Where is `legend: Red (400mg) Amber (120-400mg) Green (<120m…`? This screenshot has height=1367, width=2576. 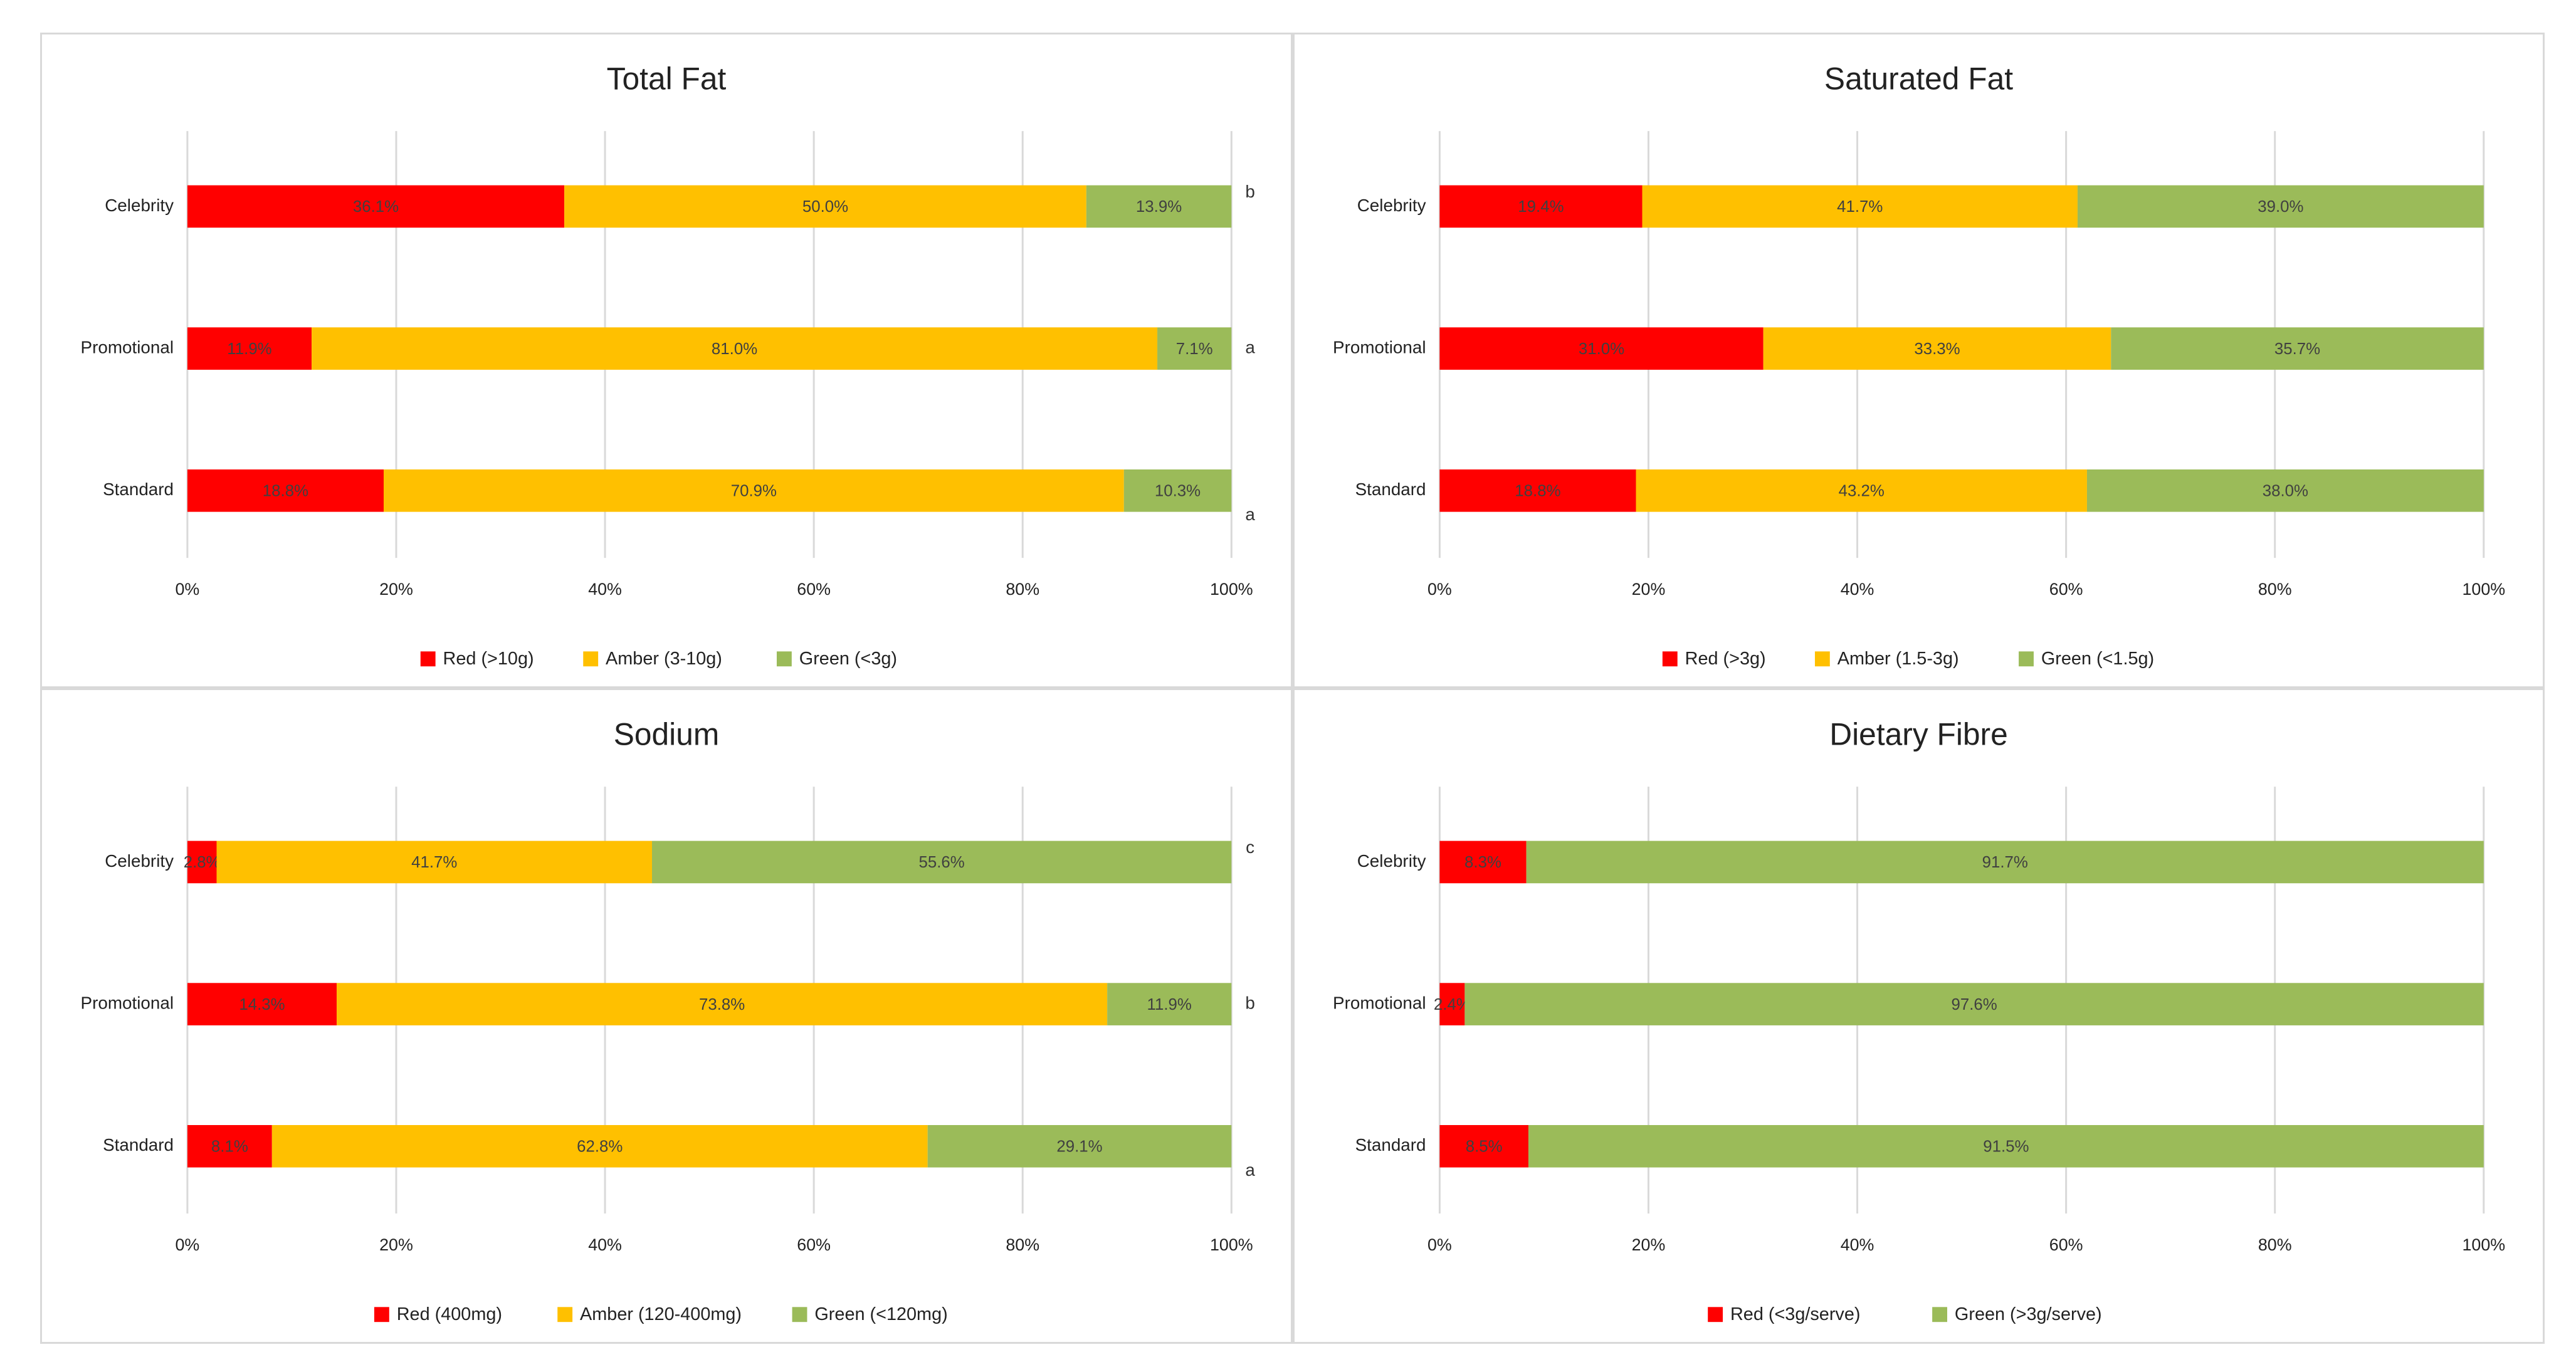 legend: Red (400mg) Amber (120-400mg) Green (<120m… is located at coordinates (661, 1314).